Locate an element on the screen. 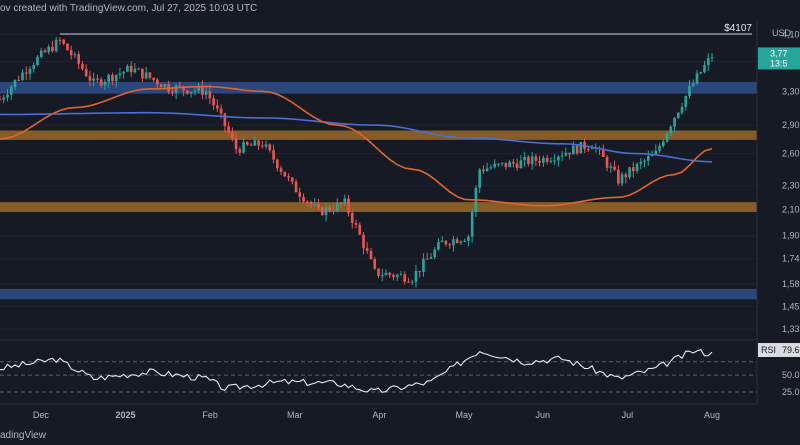  rsi-value-label: 79.6 is located at coordinates (791, 350).